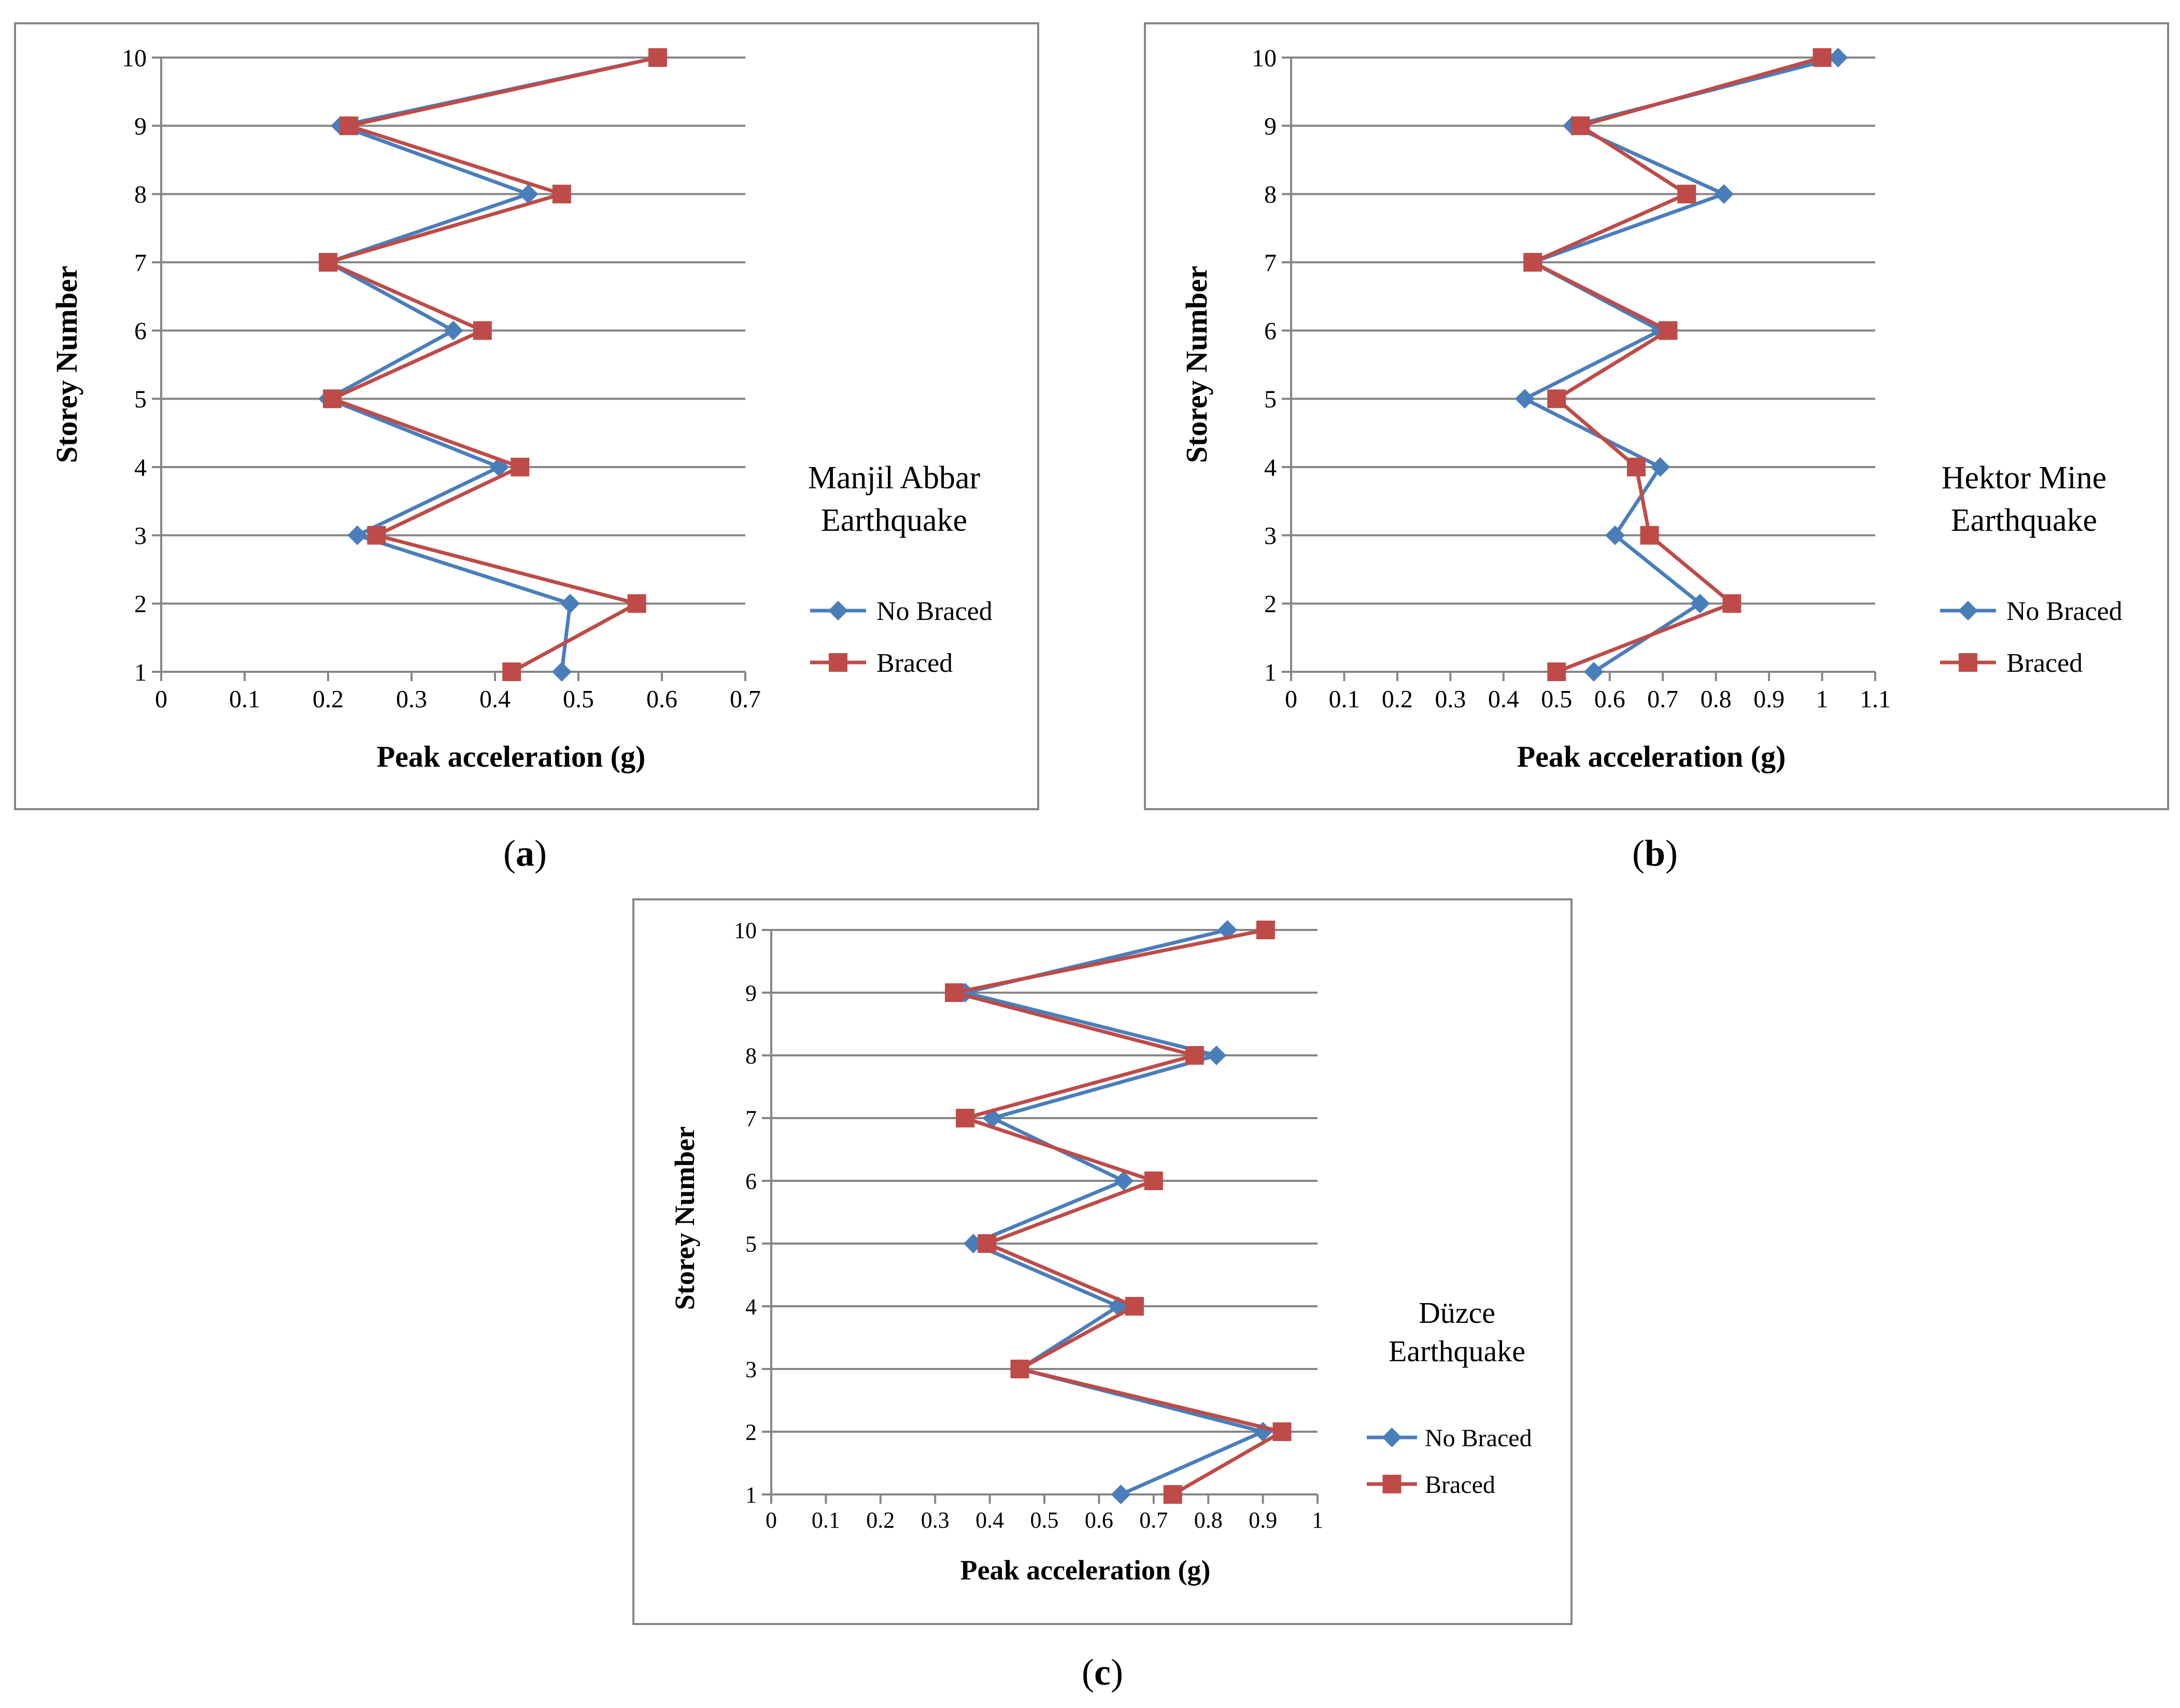 This screenshot has height=1708, width=2180. I want to click on chart-c-legend-no-braced-label: No Braced, so click(1478, 1438).